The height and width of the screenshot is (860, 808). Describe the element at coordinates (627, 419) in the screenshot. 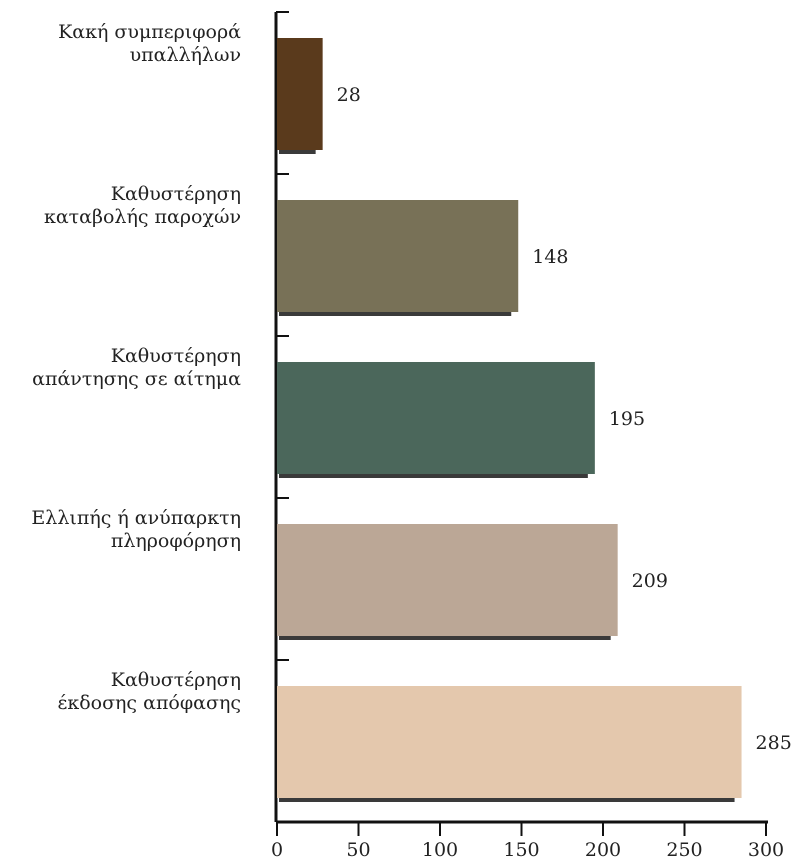

I see `data-label: 195` at that location.